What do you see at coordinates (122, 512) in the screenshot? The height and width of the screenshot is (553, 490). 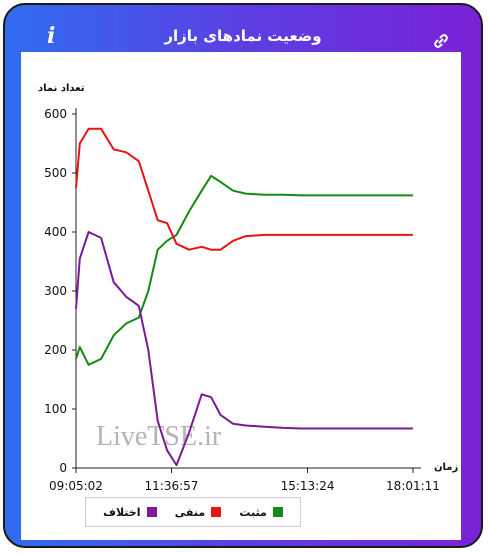 I see `legend-label-difference: اختلاف` at bounding box center [122, 512].